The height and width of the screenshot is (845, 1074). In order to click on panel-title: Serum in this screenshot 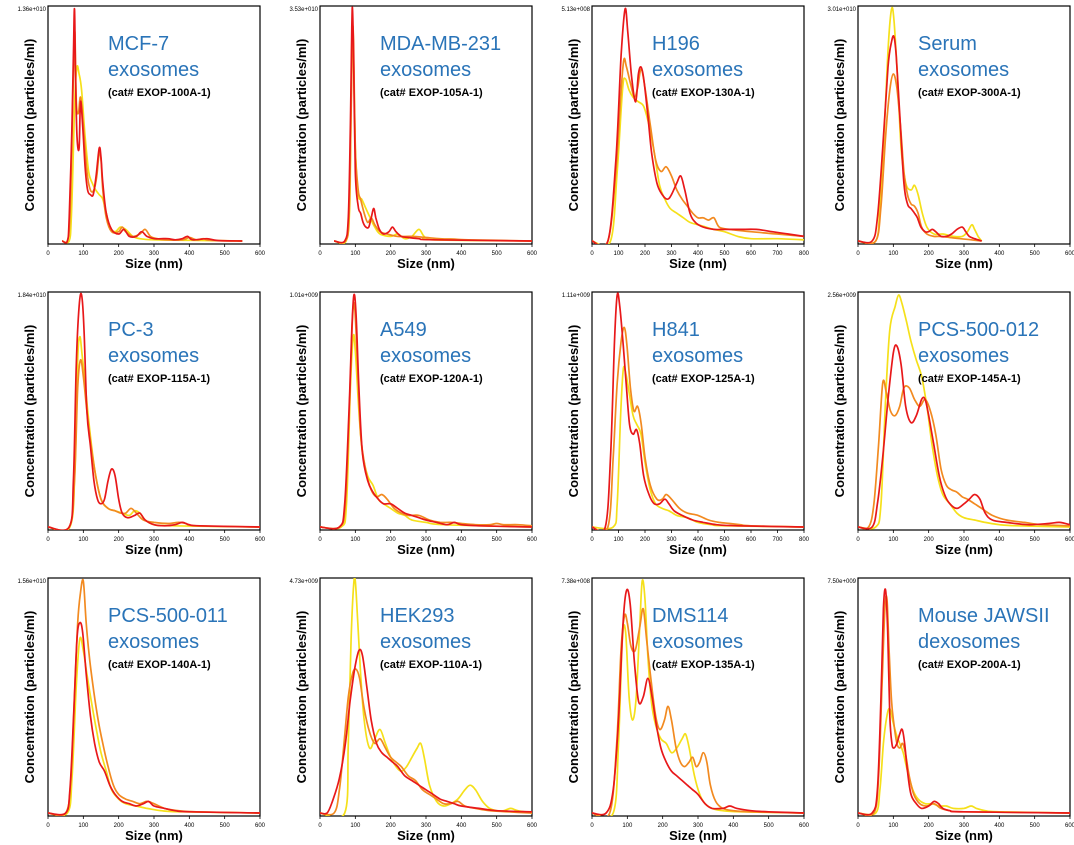, I will do `click(947, 44)`.